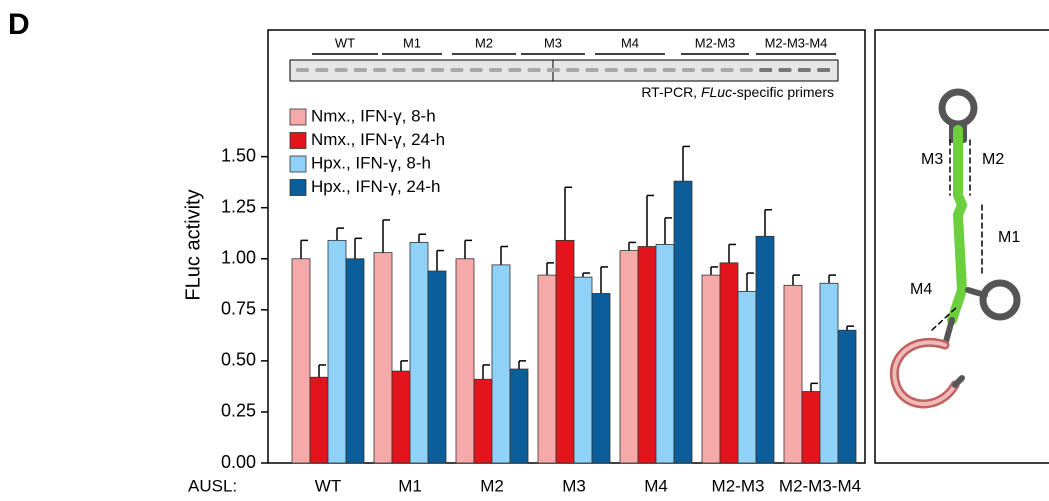  I want to click on diagram-frame, so click(961, 246).